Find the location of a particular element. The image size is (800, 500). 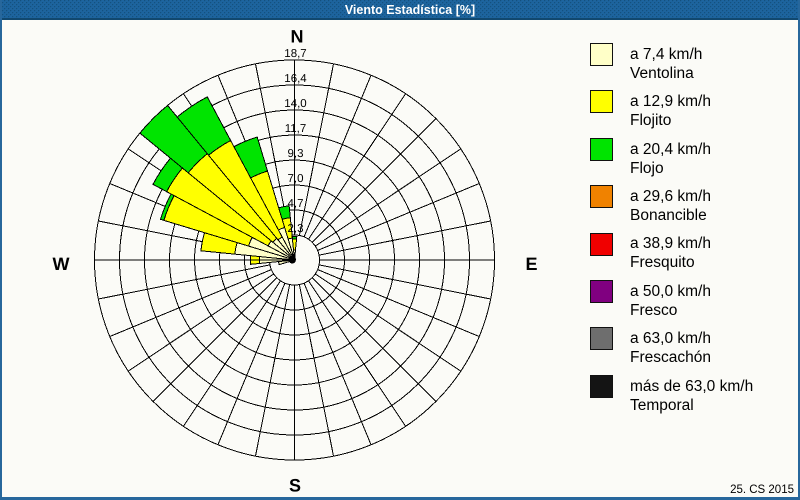

svg-text: 9,3 is located at coordinates (296, 154).